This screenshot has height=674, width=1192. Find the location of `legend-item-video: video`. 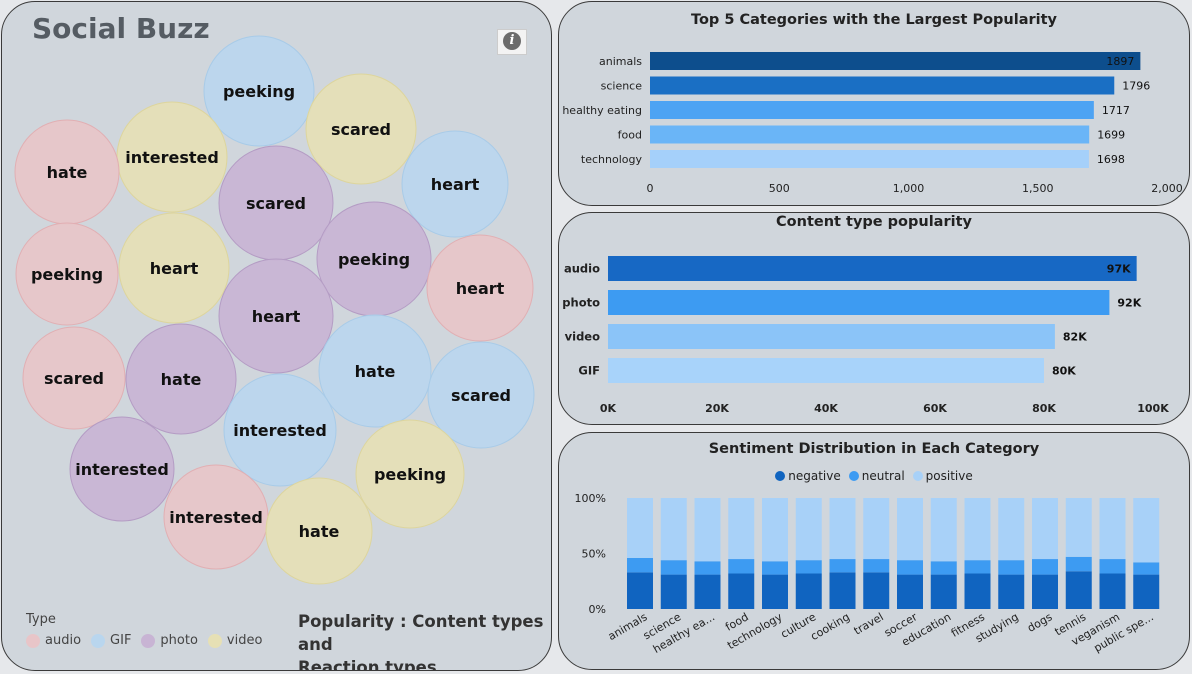

legend-item-video: video is located at coordinates (234, 640).